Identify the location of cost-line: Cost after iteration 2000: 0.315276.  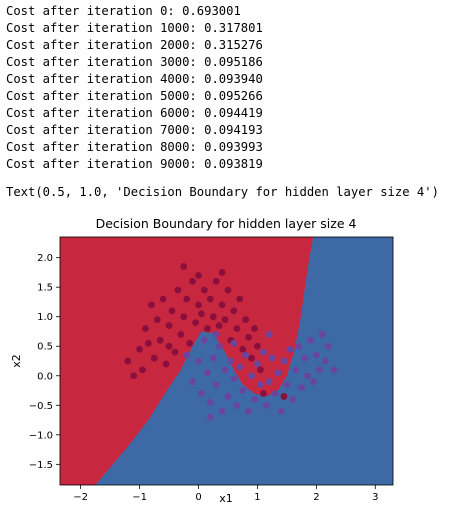
(134, 45).